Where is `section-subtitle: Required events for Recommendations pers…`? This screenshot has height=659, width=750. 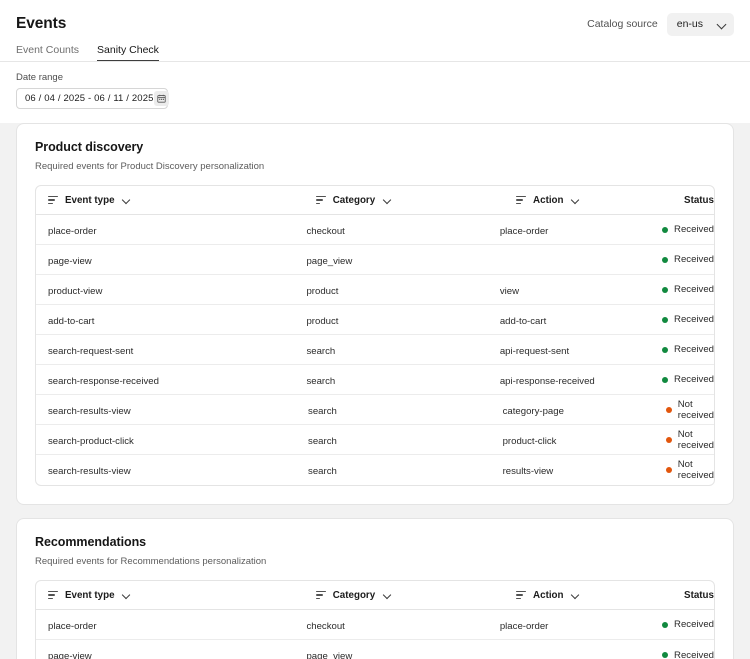 section-subtitle: Required events for Recommendations pers… is located at coordinates (151, 561).